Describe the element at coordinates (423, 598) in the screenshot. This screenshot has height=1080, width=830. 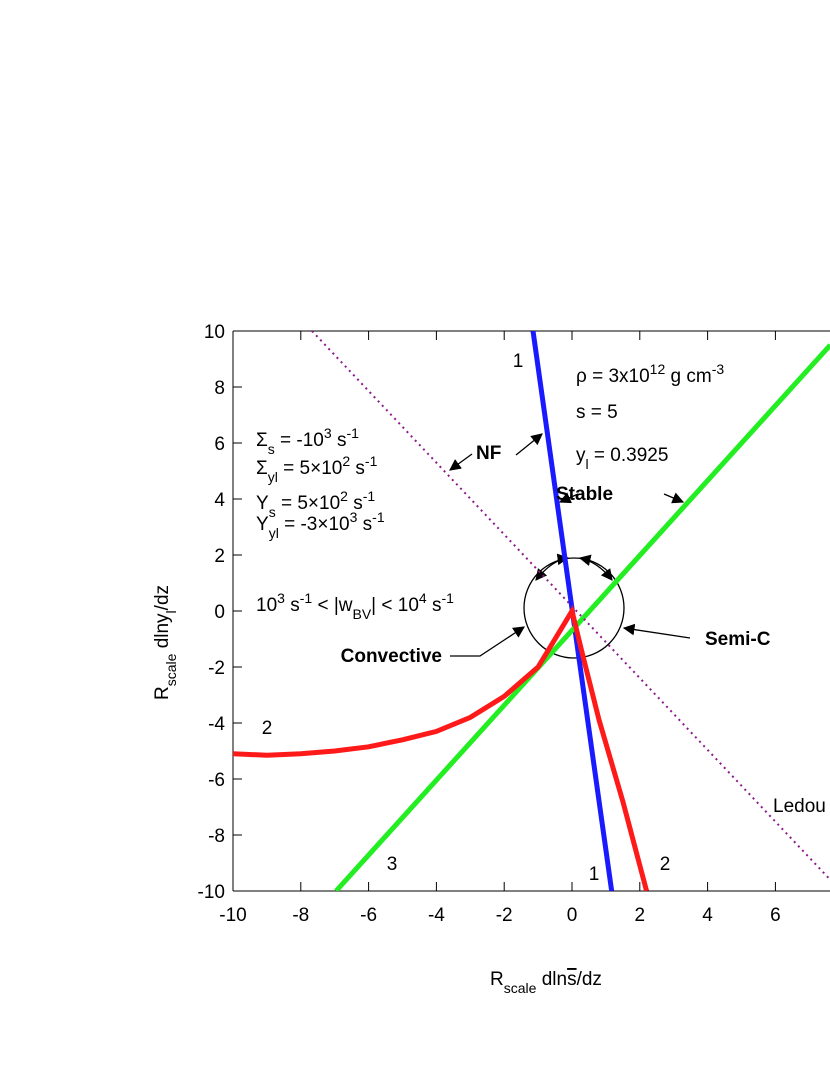
I see `text-part: 4` at that location.